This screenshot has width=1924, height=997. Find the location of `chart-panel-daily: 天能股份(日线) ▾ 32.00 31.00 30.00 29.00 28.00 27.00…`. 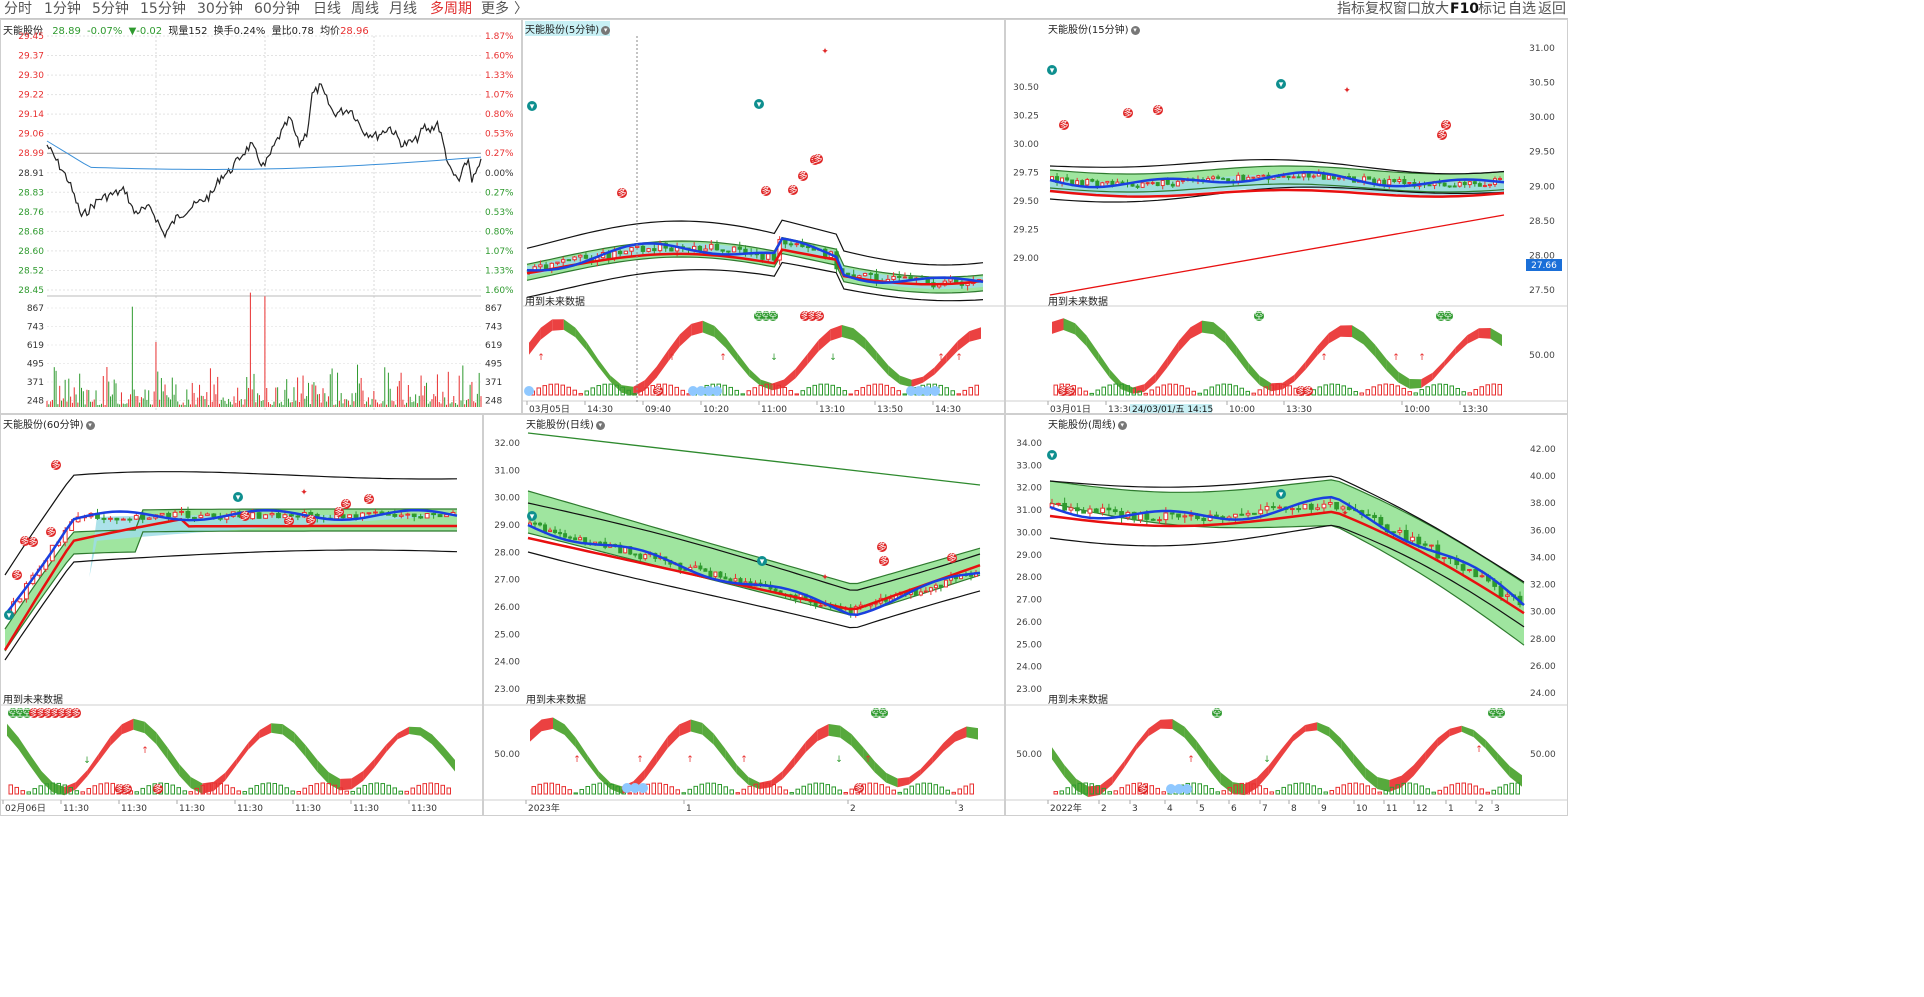

chart-panel-daily: 天能股份(日线) ▾ 32.00 31.00 30.00 29.00 28.00 27.00… is located at coordinates (744, 615).